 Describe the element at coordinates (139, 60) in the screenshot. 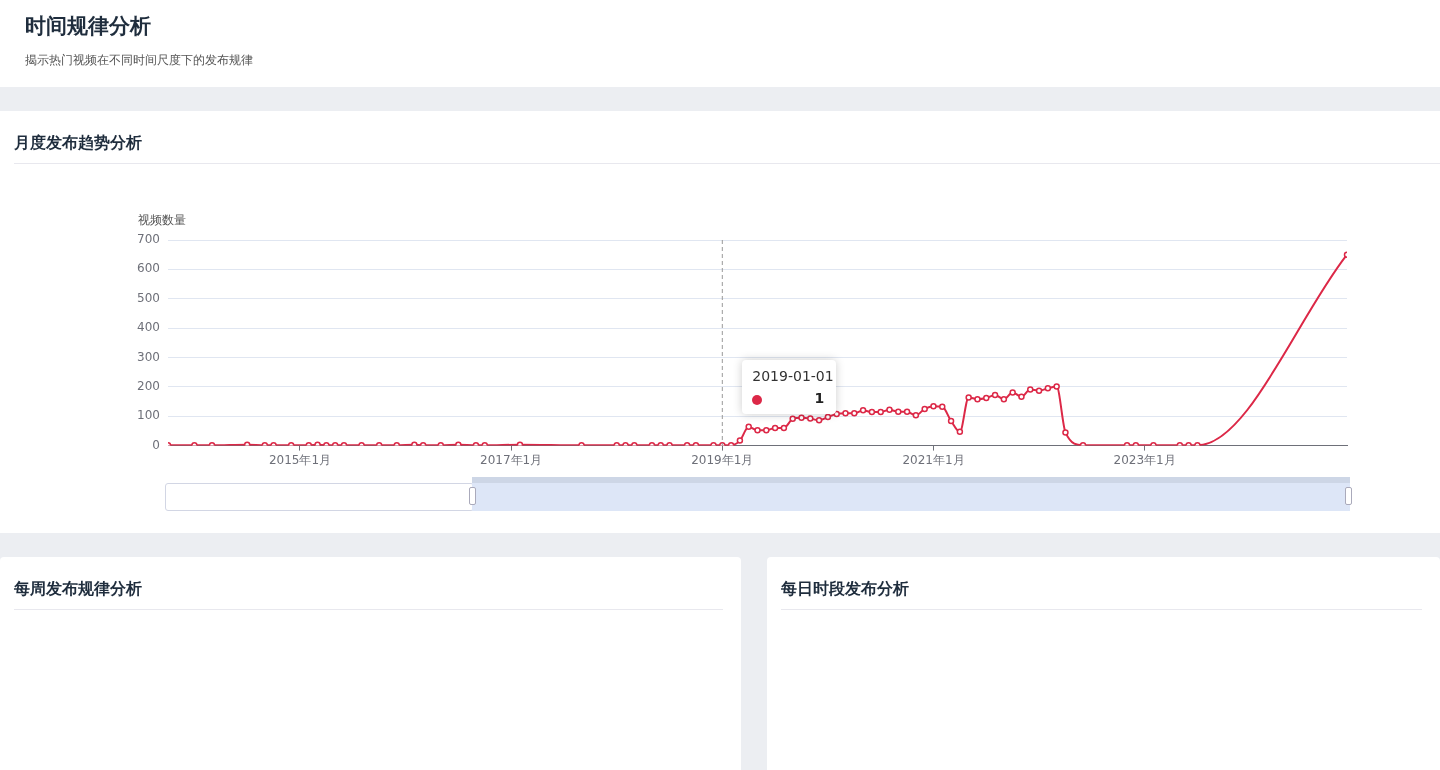

I see `text: 揭示热门视频在不同时间尺度下的发布规律` at that location.